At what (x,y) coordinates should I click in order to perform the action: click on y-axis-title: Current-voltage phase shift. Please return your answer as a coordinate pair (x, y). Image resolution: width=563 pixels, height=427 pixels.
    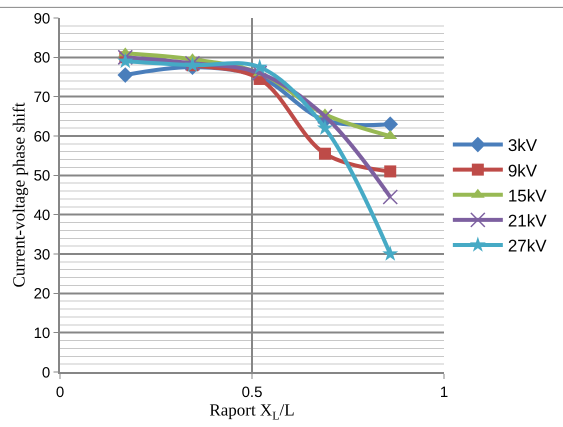
    Looking at the image, I should click on (19, 195).